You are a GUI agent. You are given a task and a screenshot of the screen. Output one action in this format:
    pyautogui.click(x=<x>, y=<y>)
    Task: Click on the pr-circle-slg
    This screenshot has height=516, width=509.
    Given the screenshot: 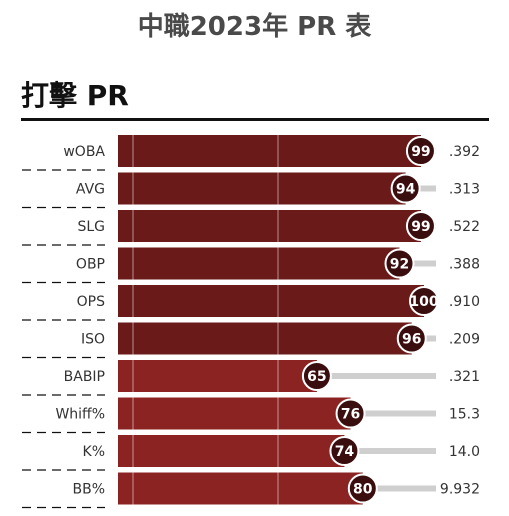 What is the action you would take?
    pyautogui.click(x=420, y=226)
    